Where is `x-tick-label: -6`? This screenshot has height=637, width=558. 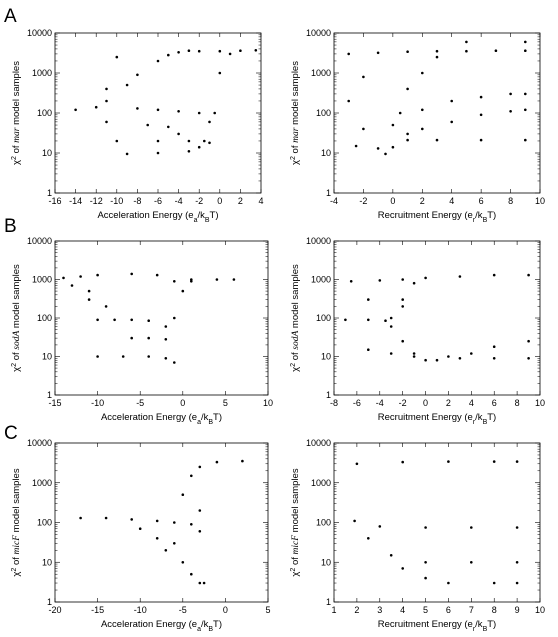
x-tick-label: -6 is located at coordinates (158, 201).